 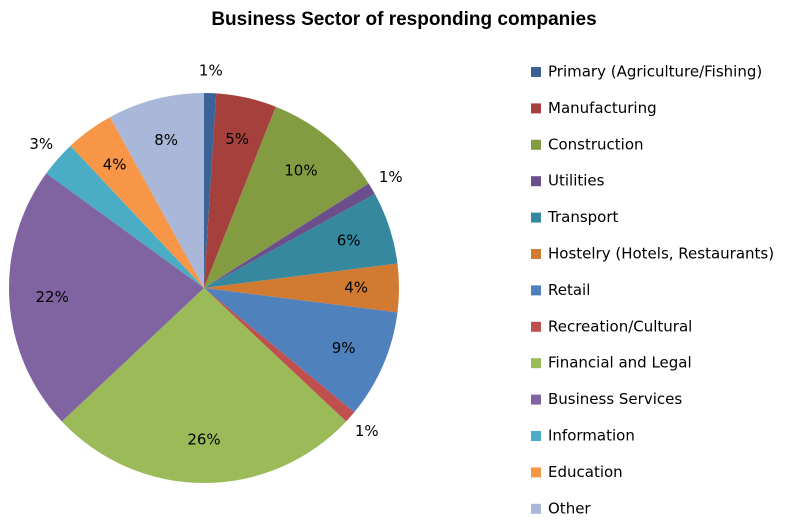 What do you see at coordinates (591, 436) in the screenshot?
I see `legend-label: Information` at bounding box center [591, 436].